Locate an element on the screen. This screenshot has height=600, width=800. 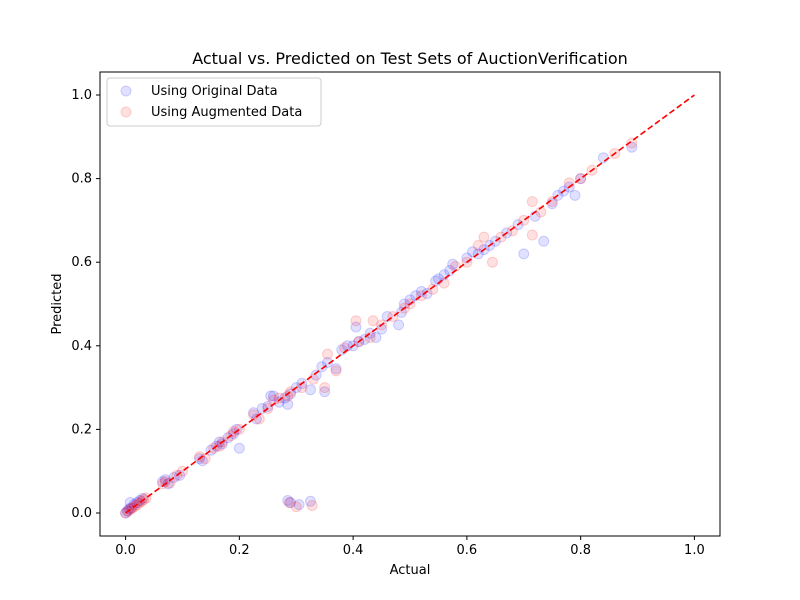
legend-box is located at coordinates (214, 102).